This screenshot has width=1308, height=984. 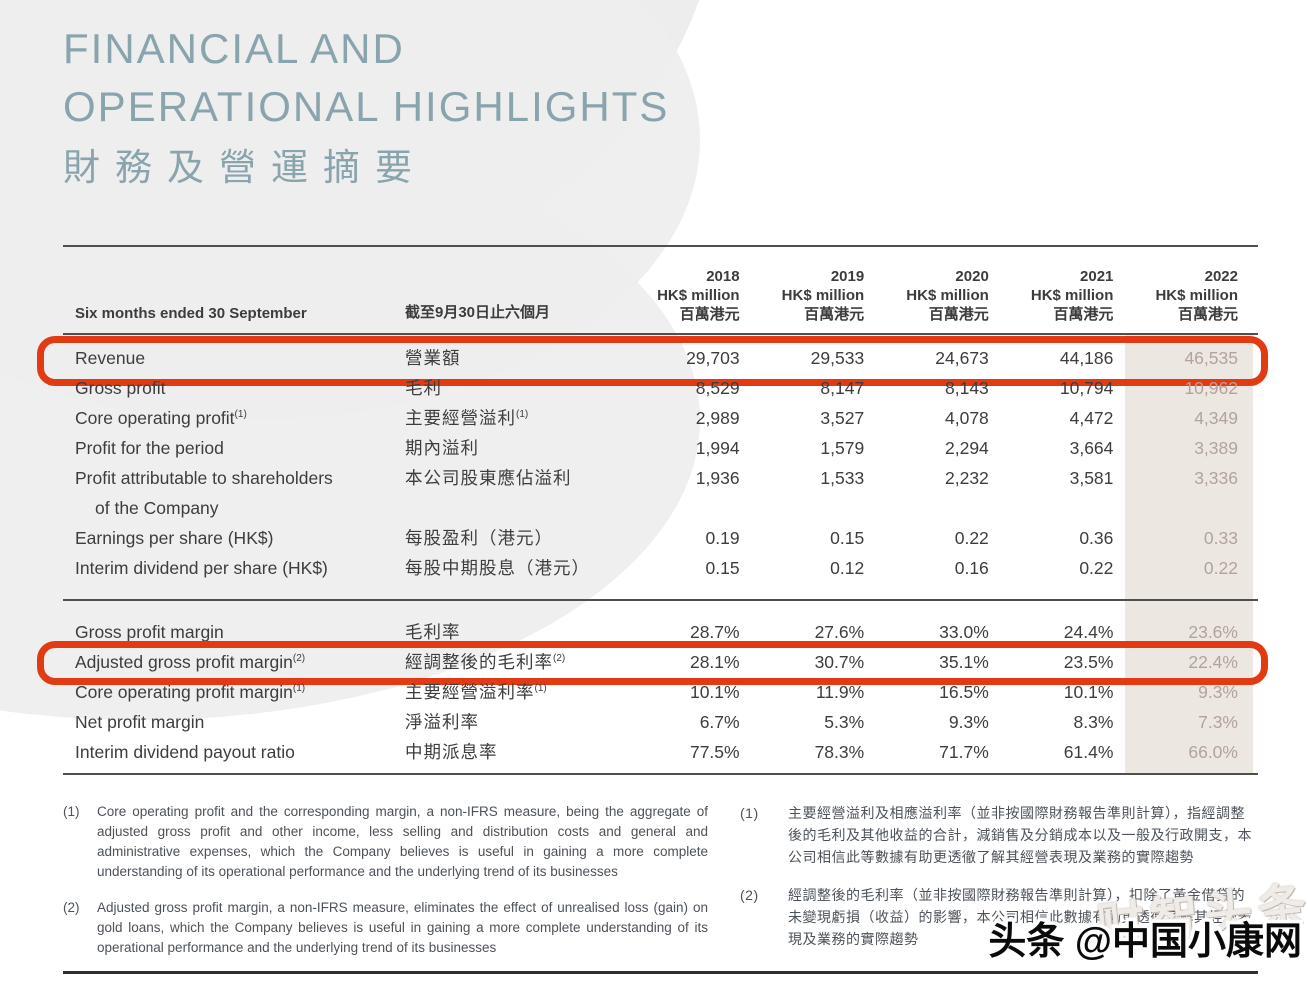 What do you see at coordinates (240, 752) in the screenshot?
I see `row-label-en: Interim dividend payout ratio` at bounding box center [240, 752].